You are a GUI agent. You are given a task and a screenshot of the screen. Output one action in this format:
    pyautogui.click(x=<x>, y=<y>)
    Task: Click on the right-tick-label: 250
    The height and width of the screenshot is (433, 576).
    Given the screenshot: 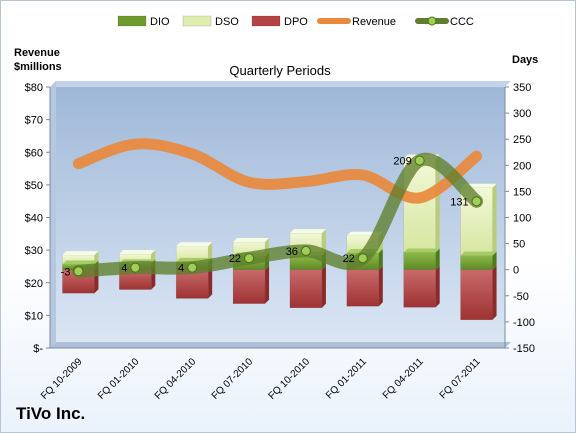 What is the action you would take?
    pyautogui.click(x=522, y=140)
    